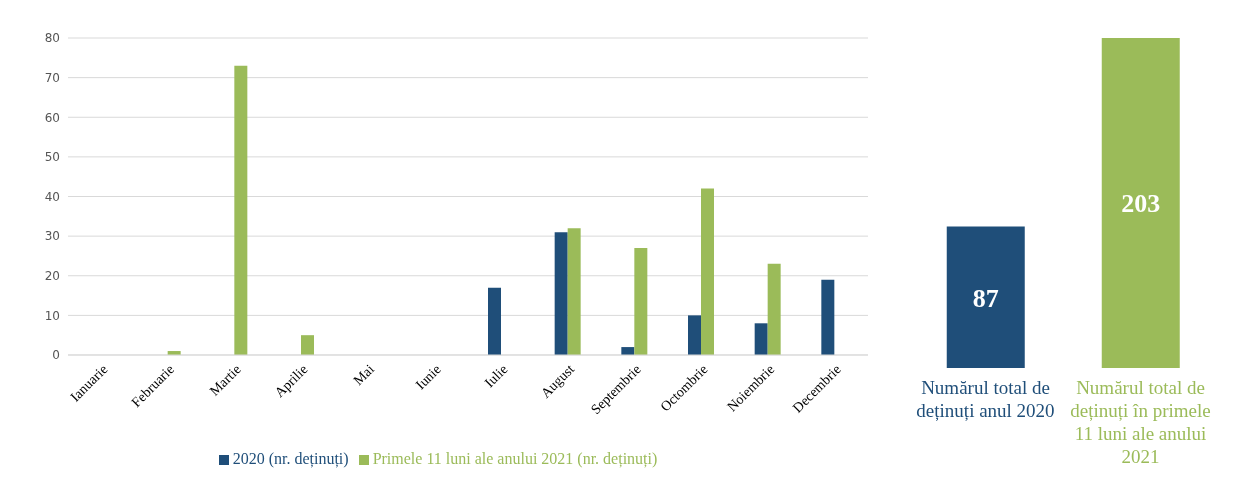 The width and height of the screenshot is (1252, 481). Describe the element at coordinates (52, 77) in the screenshot. I see `y-tick-label: 70` at that location.